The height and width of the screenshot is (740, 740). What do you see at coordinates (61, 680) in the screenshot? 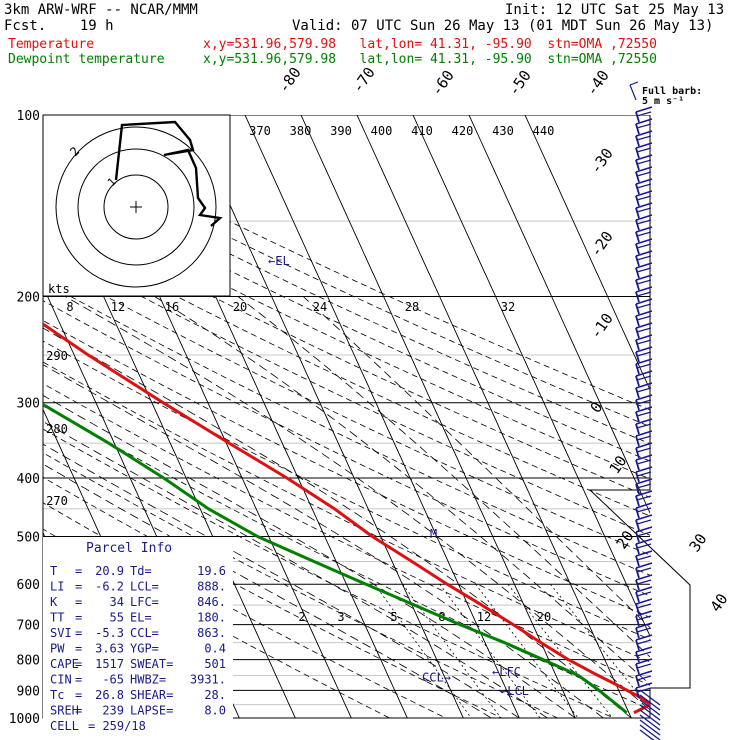
I see `parcel-key: CIN` at bounding box center [61, 680].